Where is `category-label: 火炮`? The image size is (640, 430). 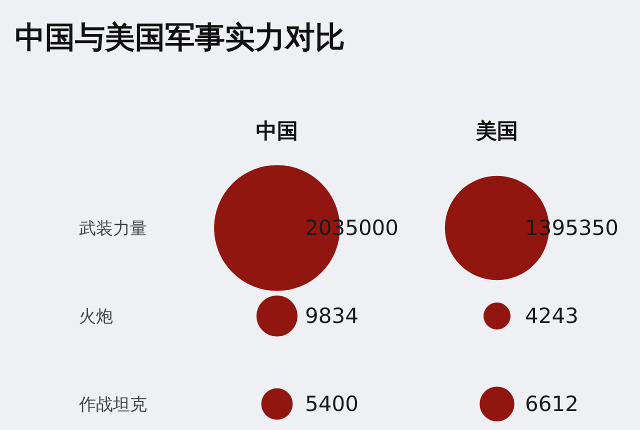 category-label: 火炮 is located at coordinates (96, 316).